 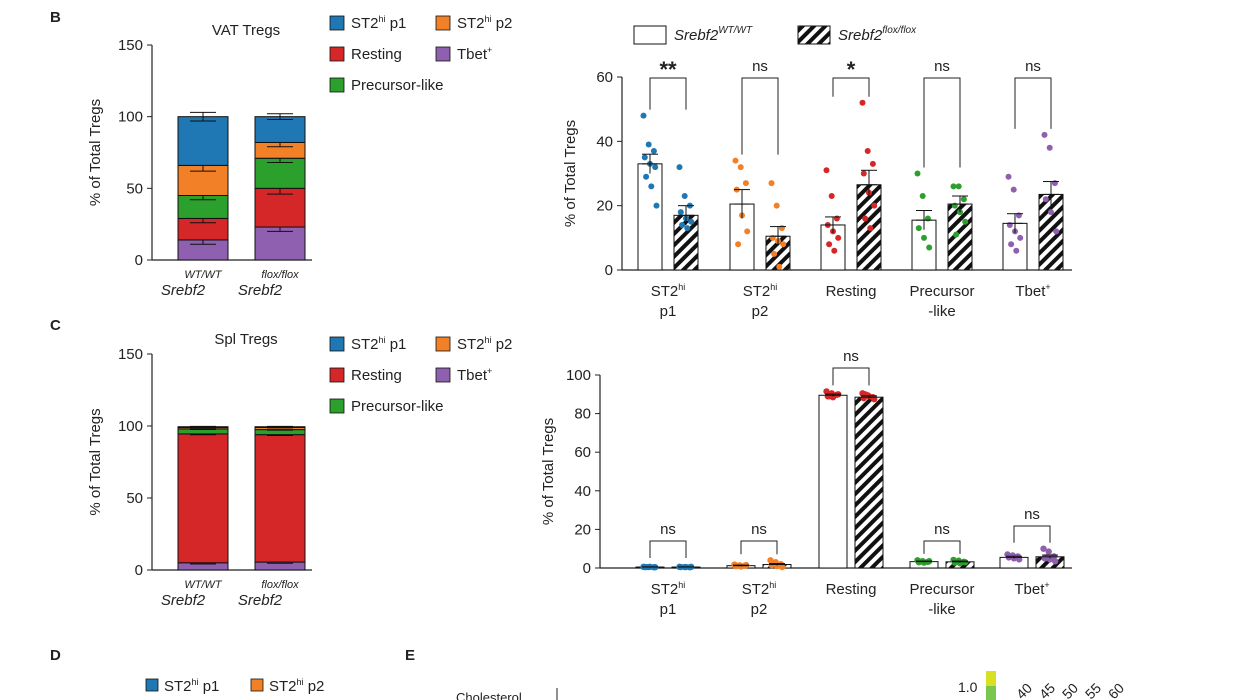 What do you see at coordinates (1047, 690) in the screenshot?
I see `heatmap-column-label: 45` at bounding box center [1047, 690].